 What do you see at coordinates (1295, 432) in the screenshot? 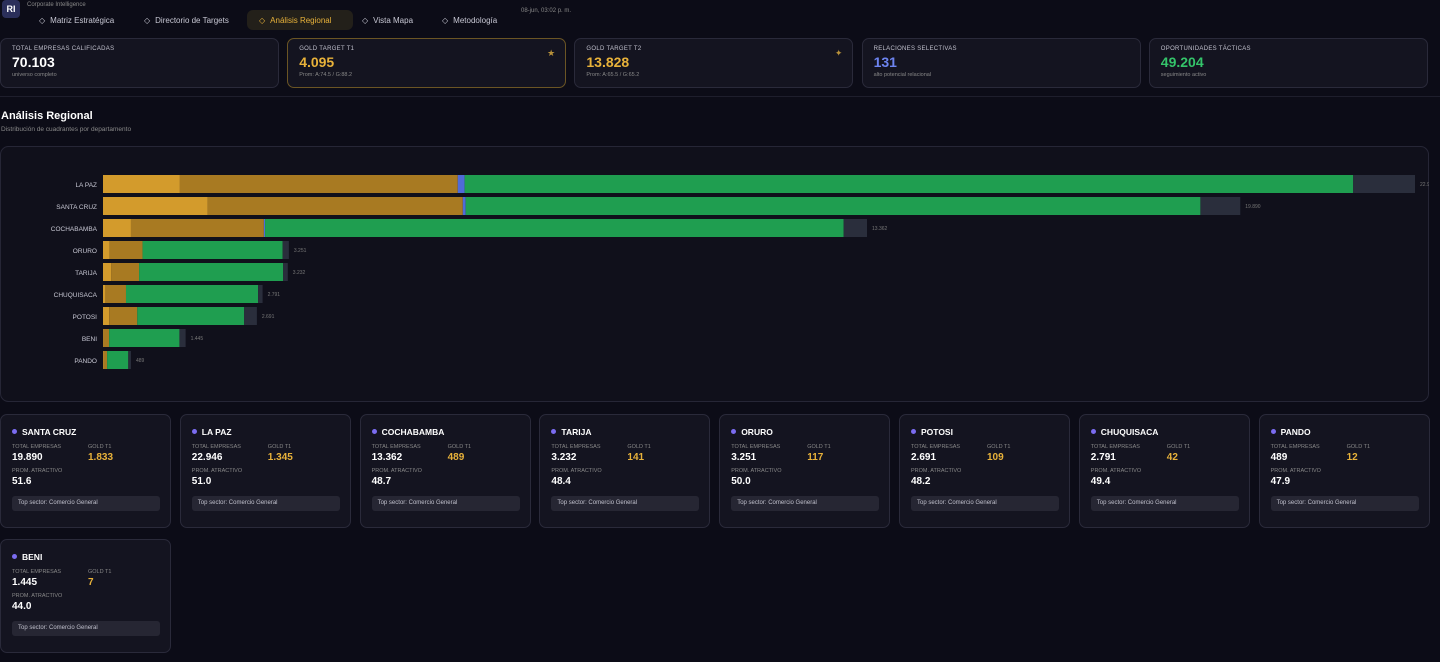
I see `region-name: PANDO` at bounding box center [1295, 432].